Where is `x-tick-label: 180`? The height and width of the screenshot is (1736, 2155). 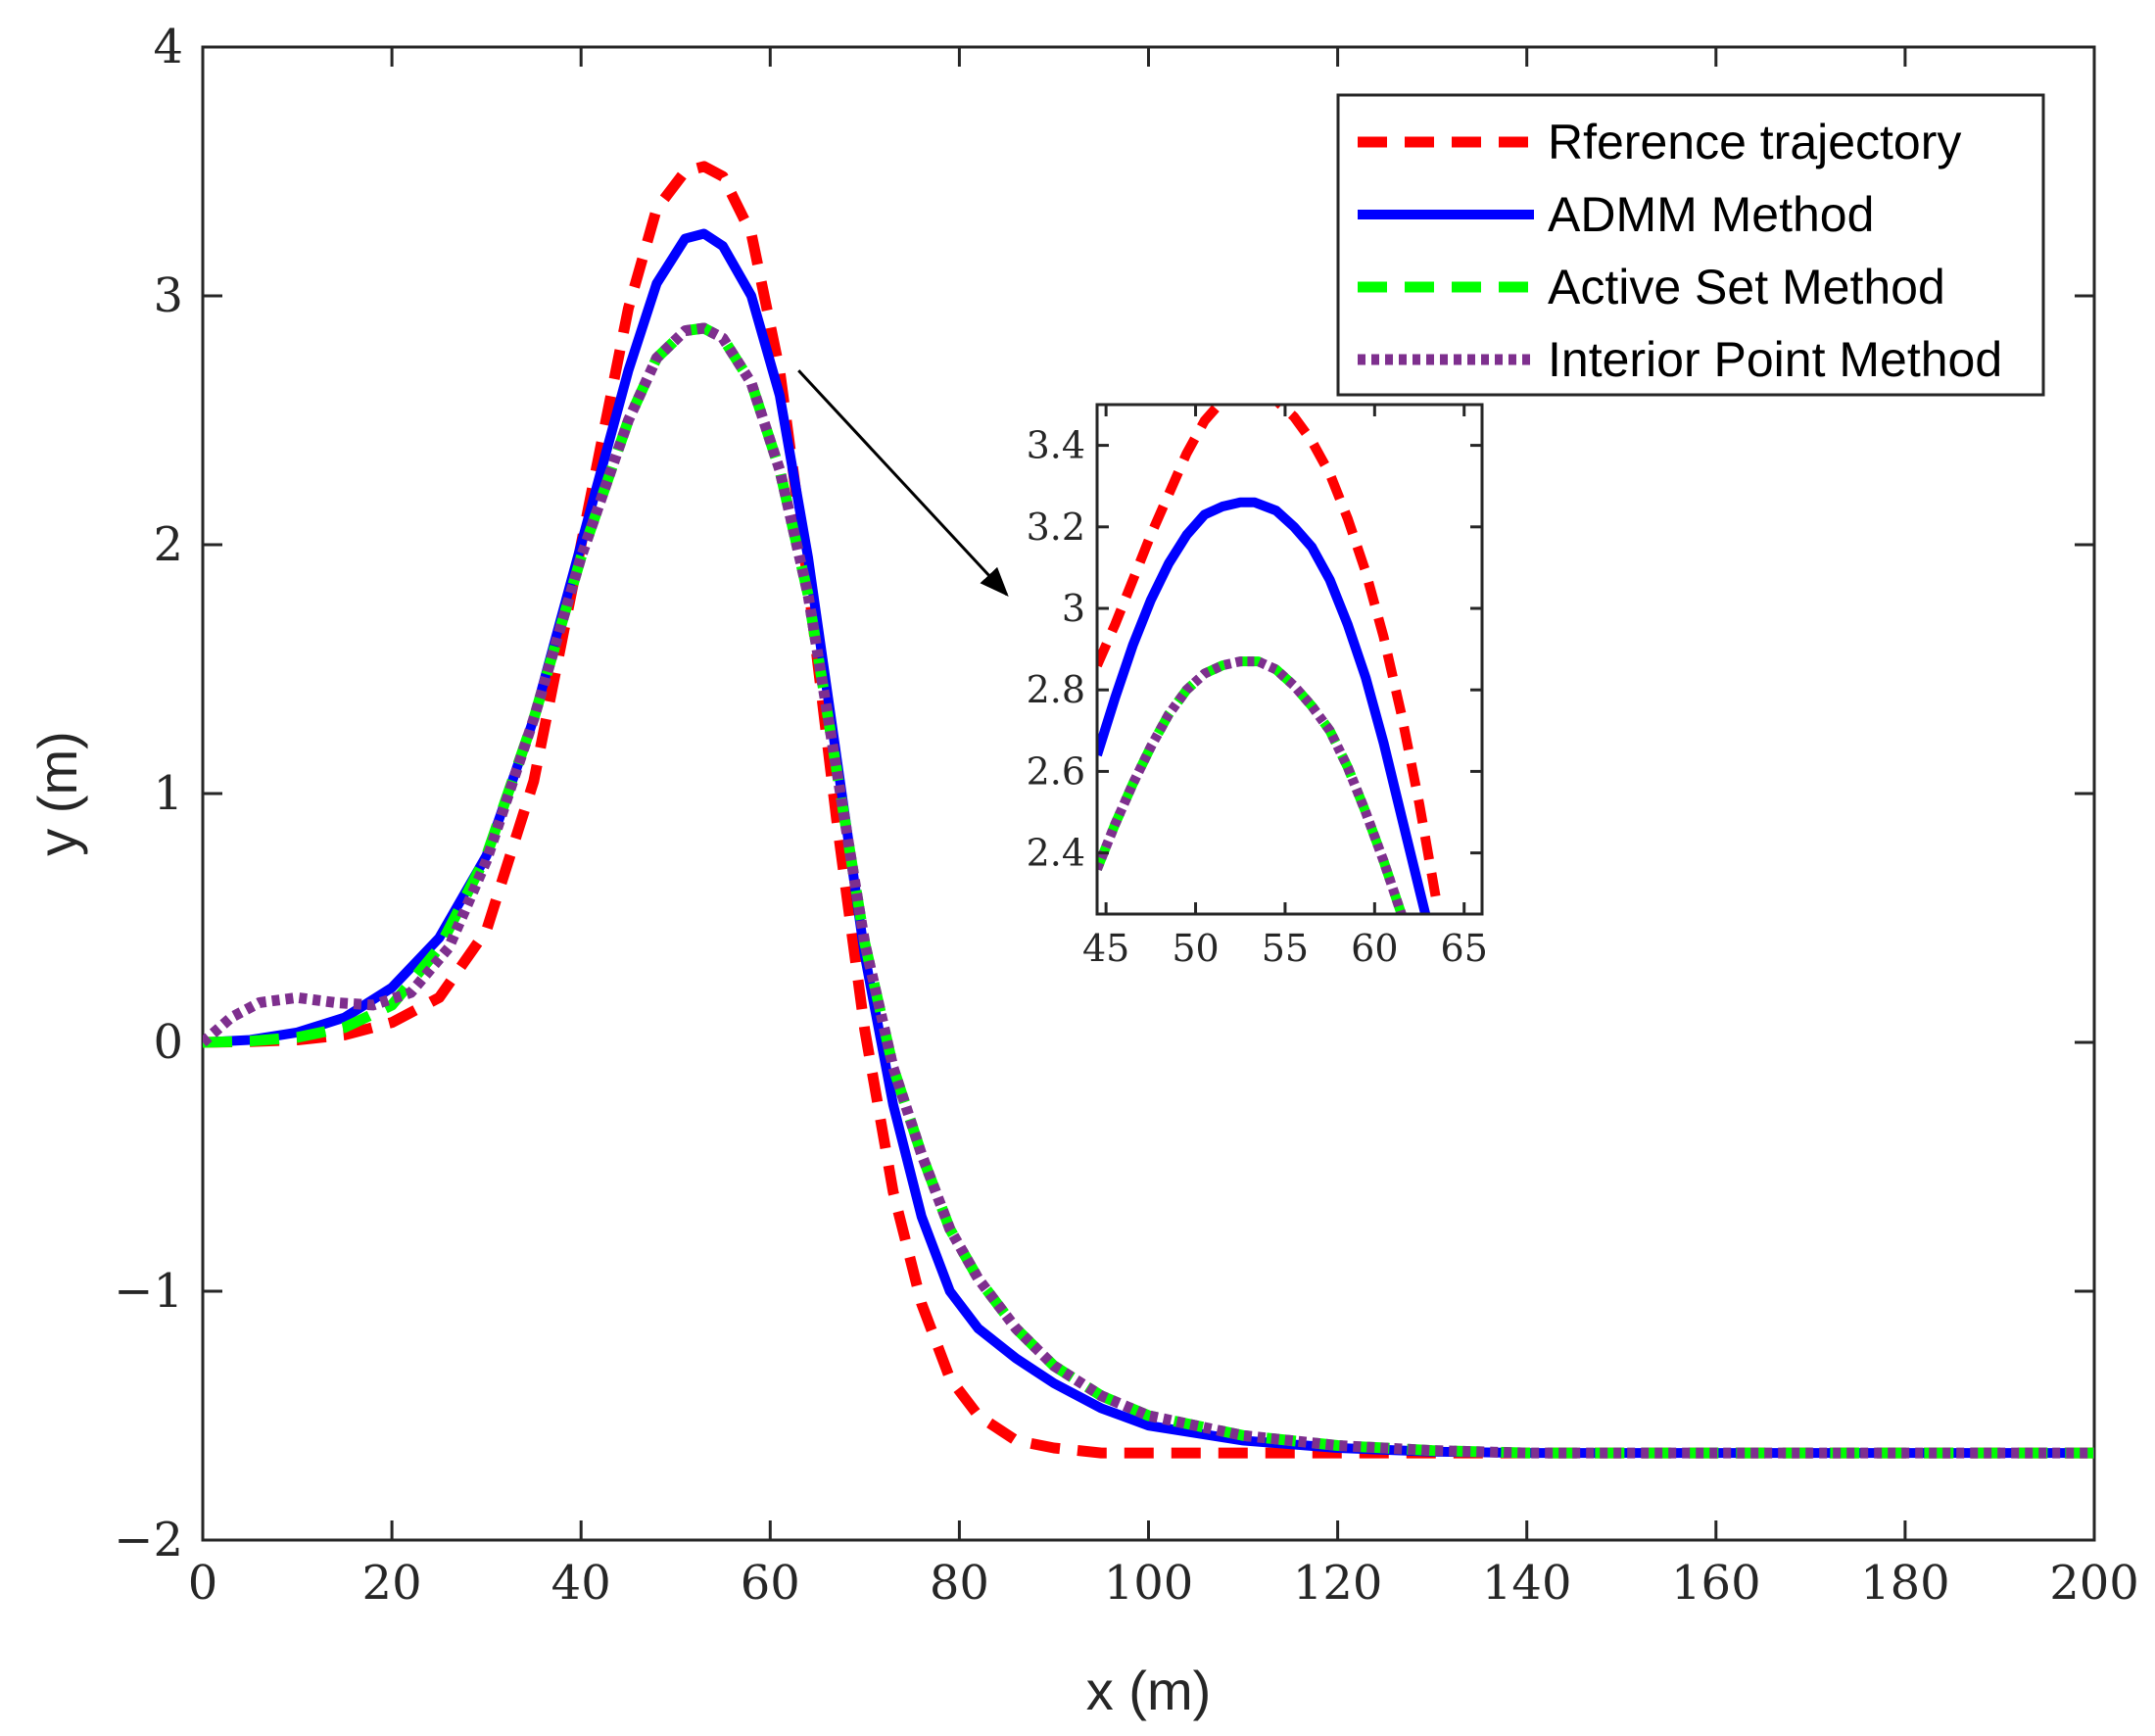
x-tick-label: 180 is located at coordinates (1905, 1583).